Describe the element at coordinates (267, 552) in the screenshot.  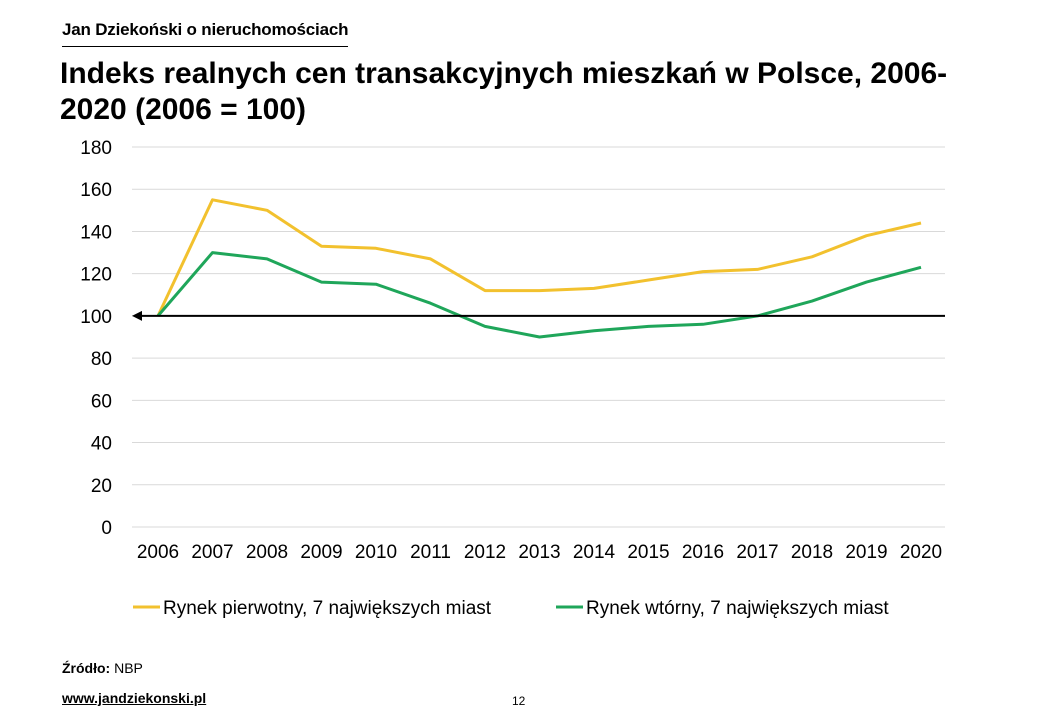
I see `x-tick-label: 2008` at that location.